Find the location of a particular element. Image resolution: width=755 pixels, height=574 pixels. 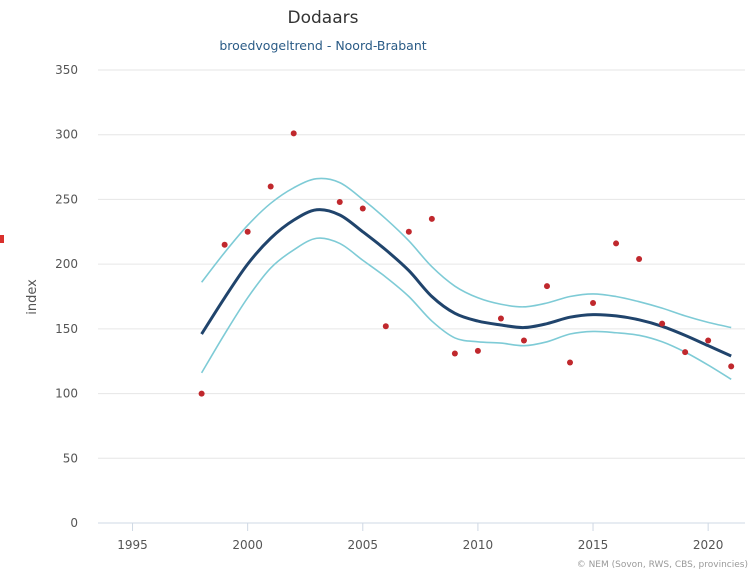

y-tick-label: 150 is located at coordinates (66, 329).